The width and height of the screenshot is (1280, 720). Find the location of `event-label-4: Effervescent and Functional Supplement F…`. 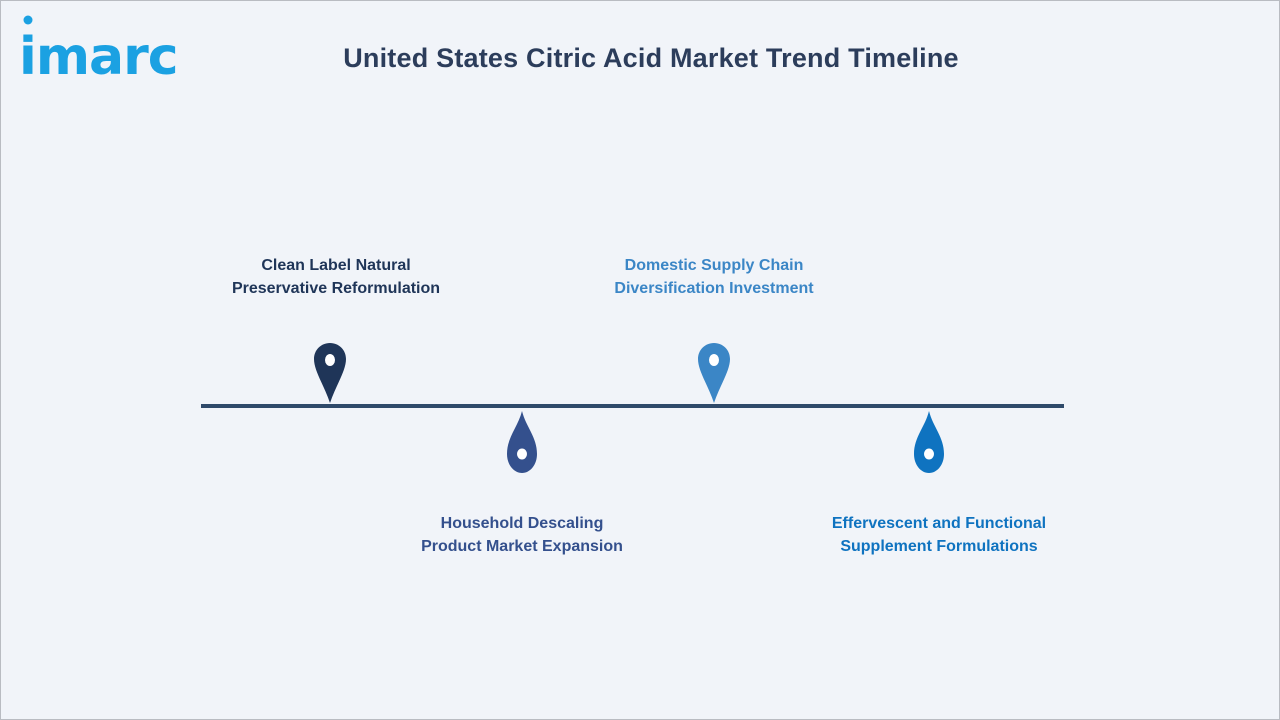

event-label-4: Effervescent and Functional Supplement F… is located at coordinates (939, 535).